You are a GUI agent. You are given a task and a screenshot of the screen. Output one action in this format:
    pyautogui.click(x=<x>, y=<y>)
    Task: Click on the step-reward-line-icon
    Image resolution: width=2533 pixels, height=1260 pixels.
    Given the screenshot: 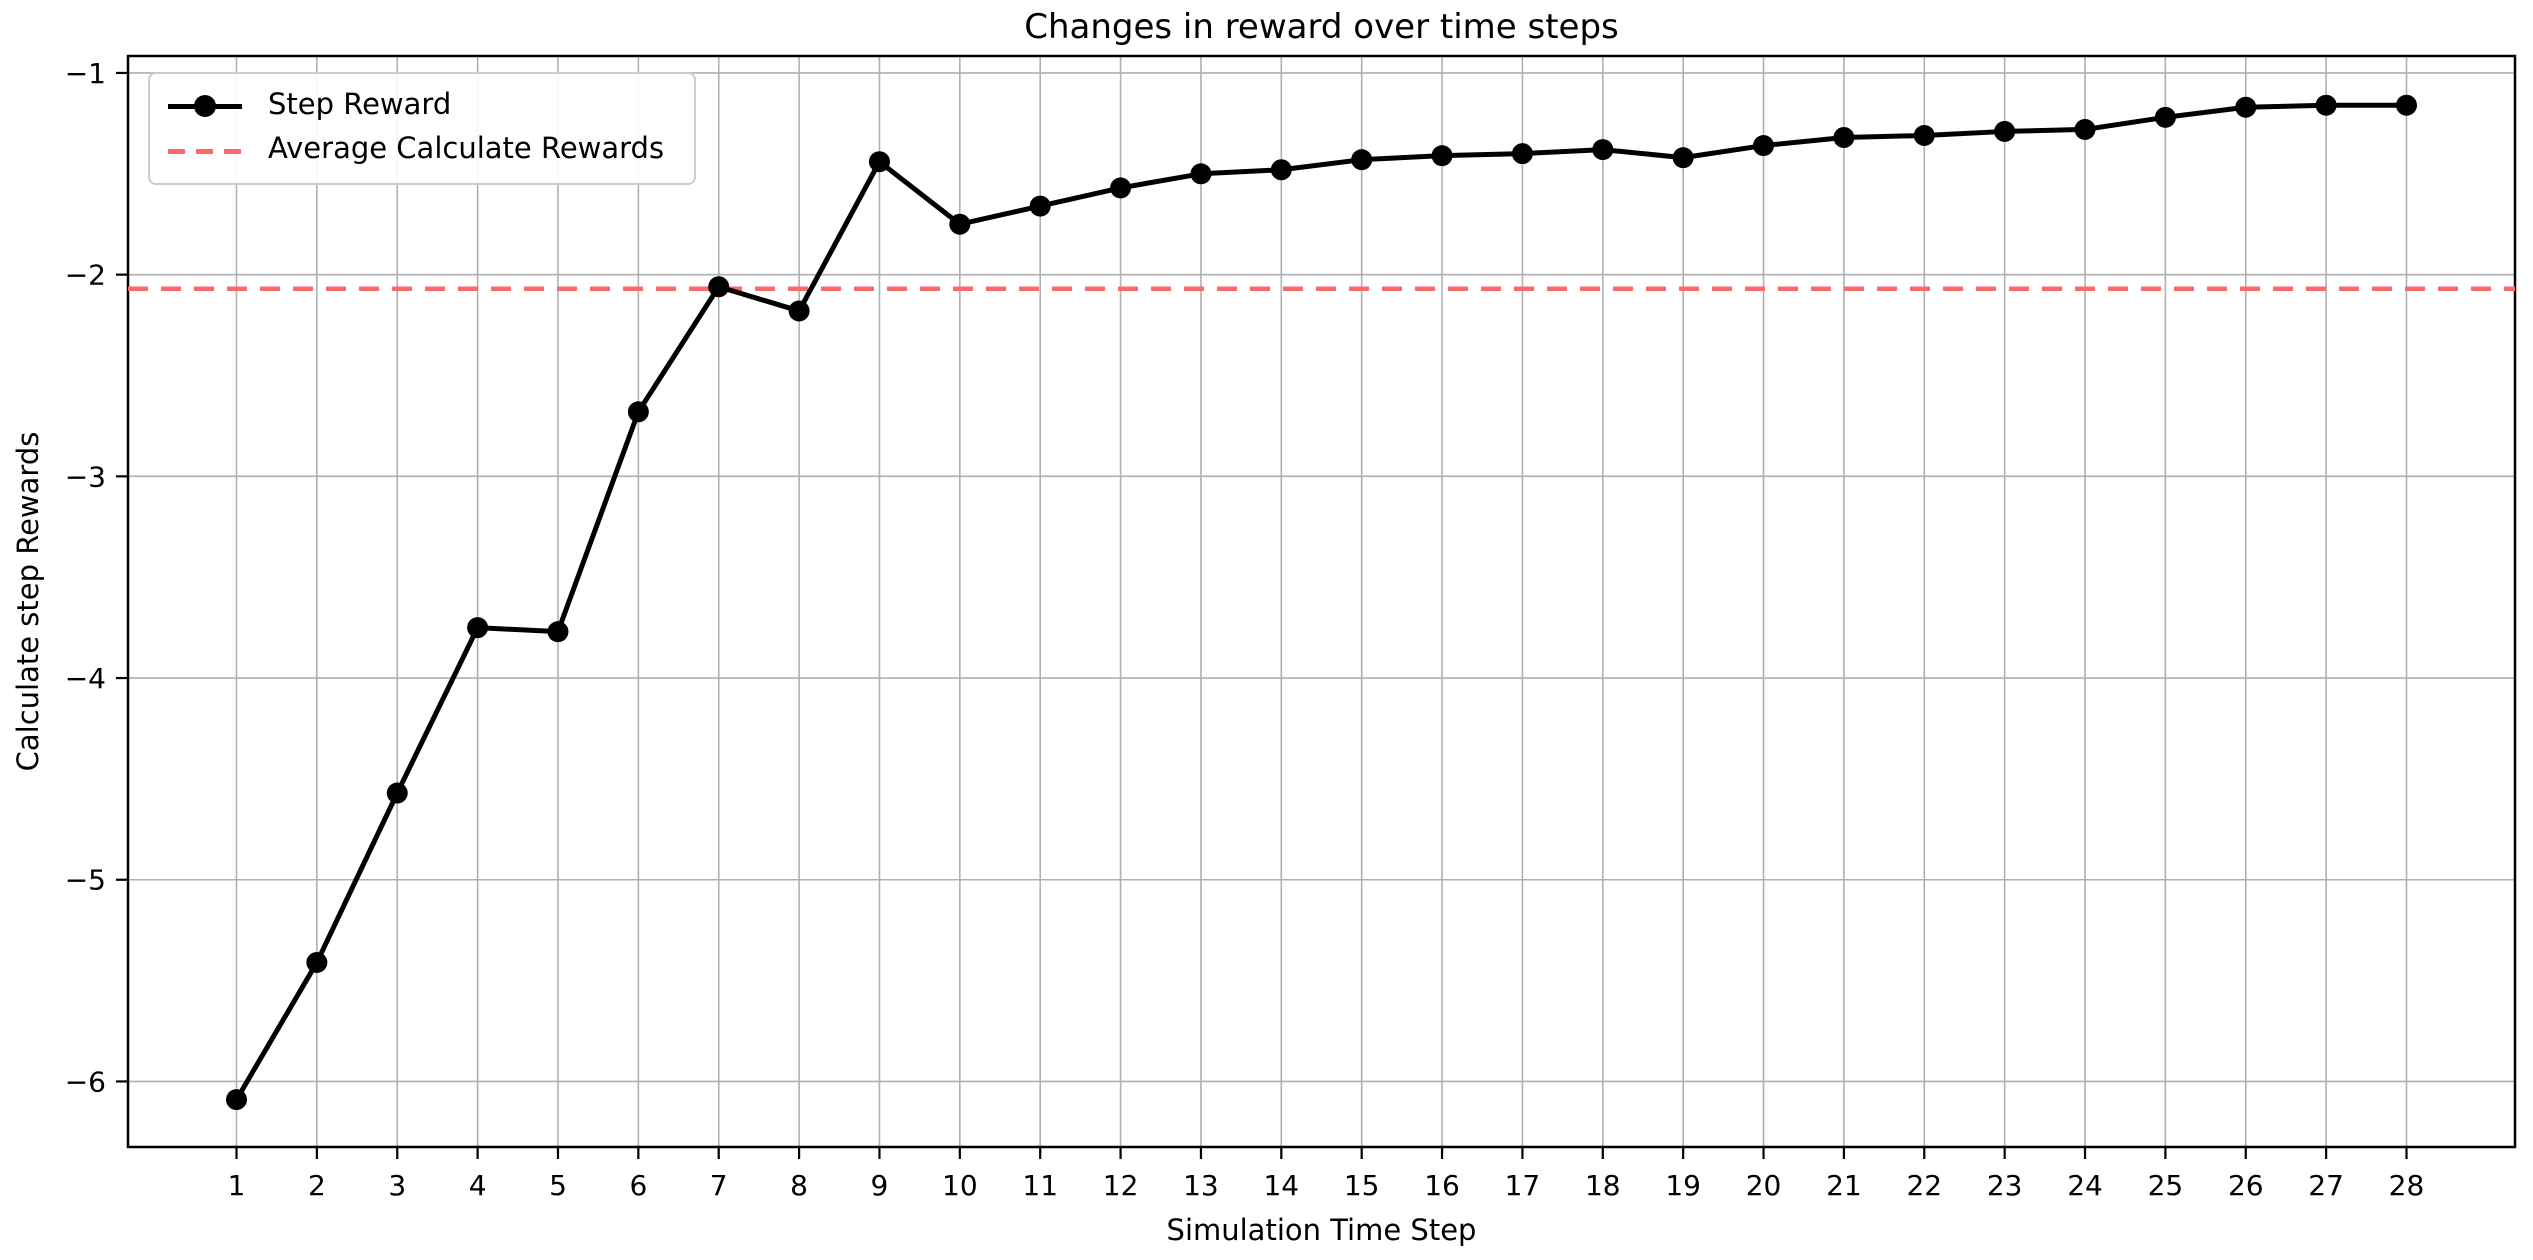 What is the action you would take?
    pyautogui.click(x=205, y=106)
    